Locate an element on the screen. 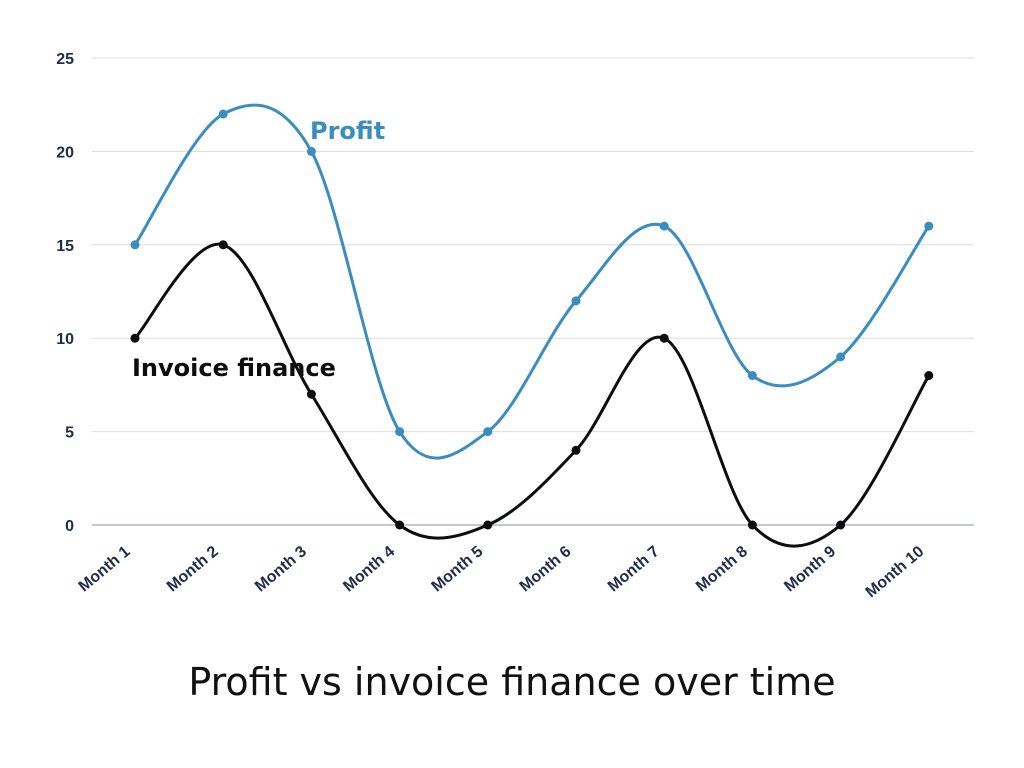  series-labels: Profit Invoice finance is located at coordinates (258, 249).